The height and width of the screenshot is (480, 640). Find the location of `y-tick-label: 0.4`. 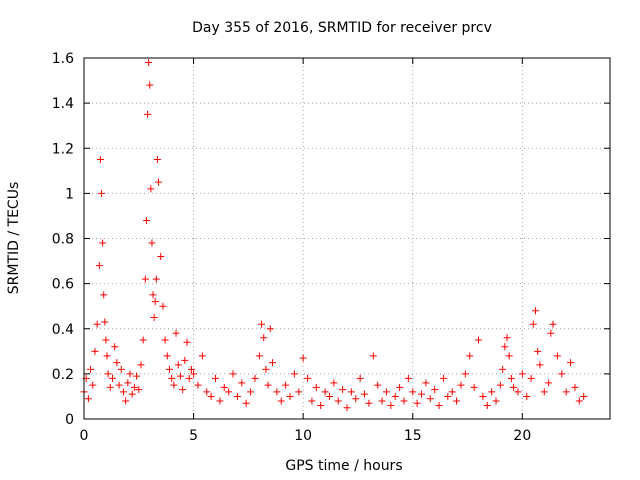

y-tick-label: 0.4 is located at coordinates (63, 330).